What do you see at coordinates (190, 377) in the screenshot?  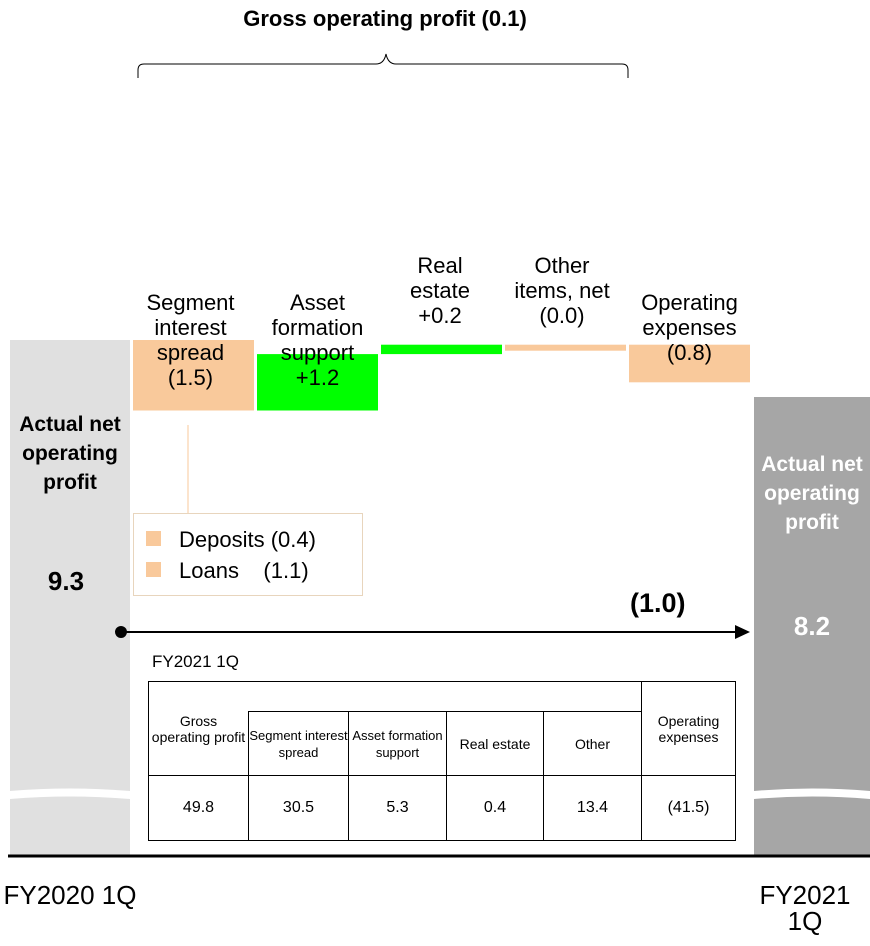 I see `step-label-value: (1.5)` at bounding box center [190, 377].